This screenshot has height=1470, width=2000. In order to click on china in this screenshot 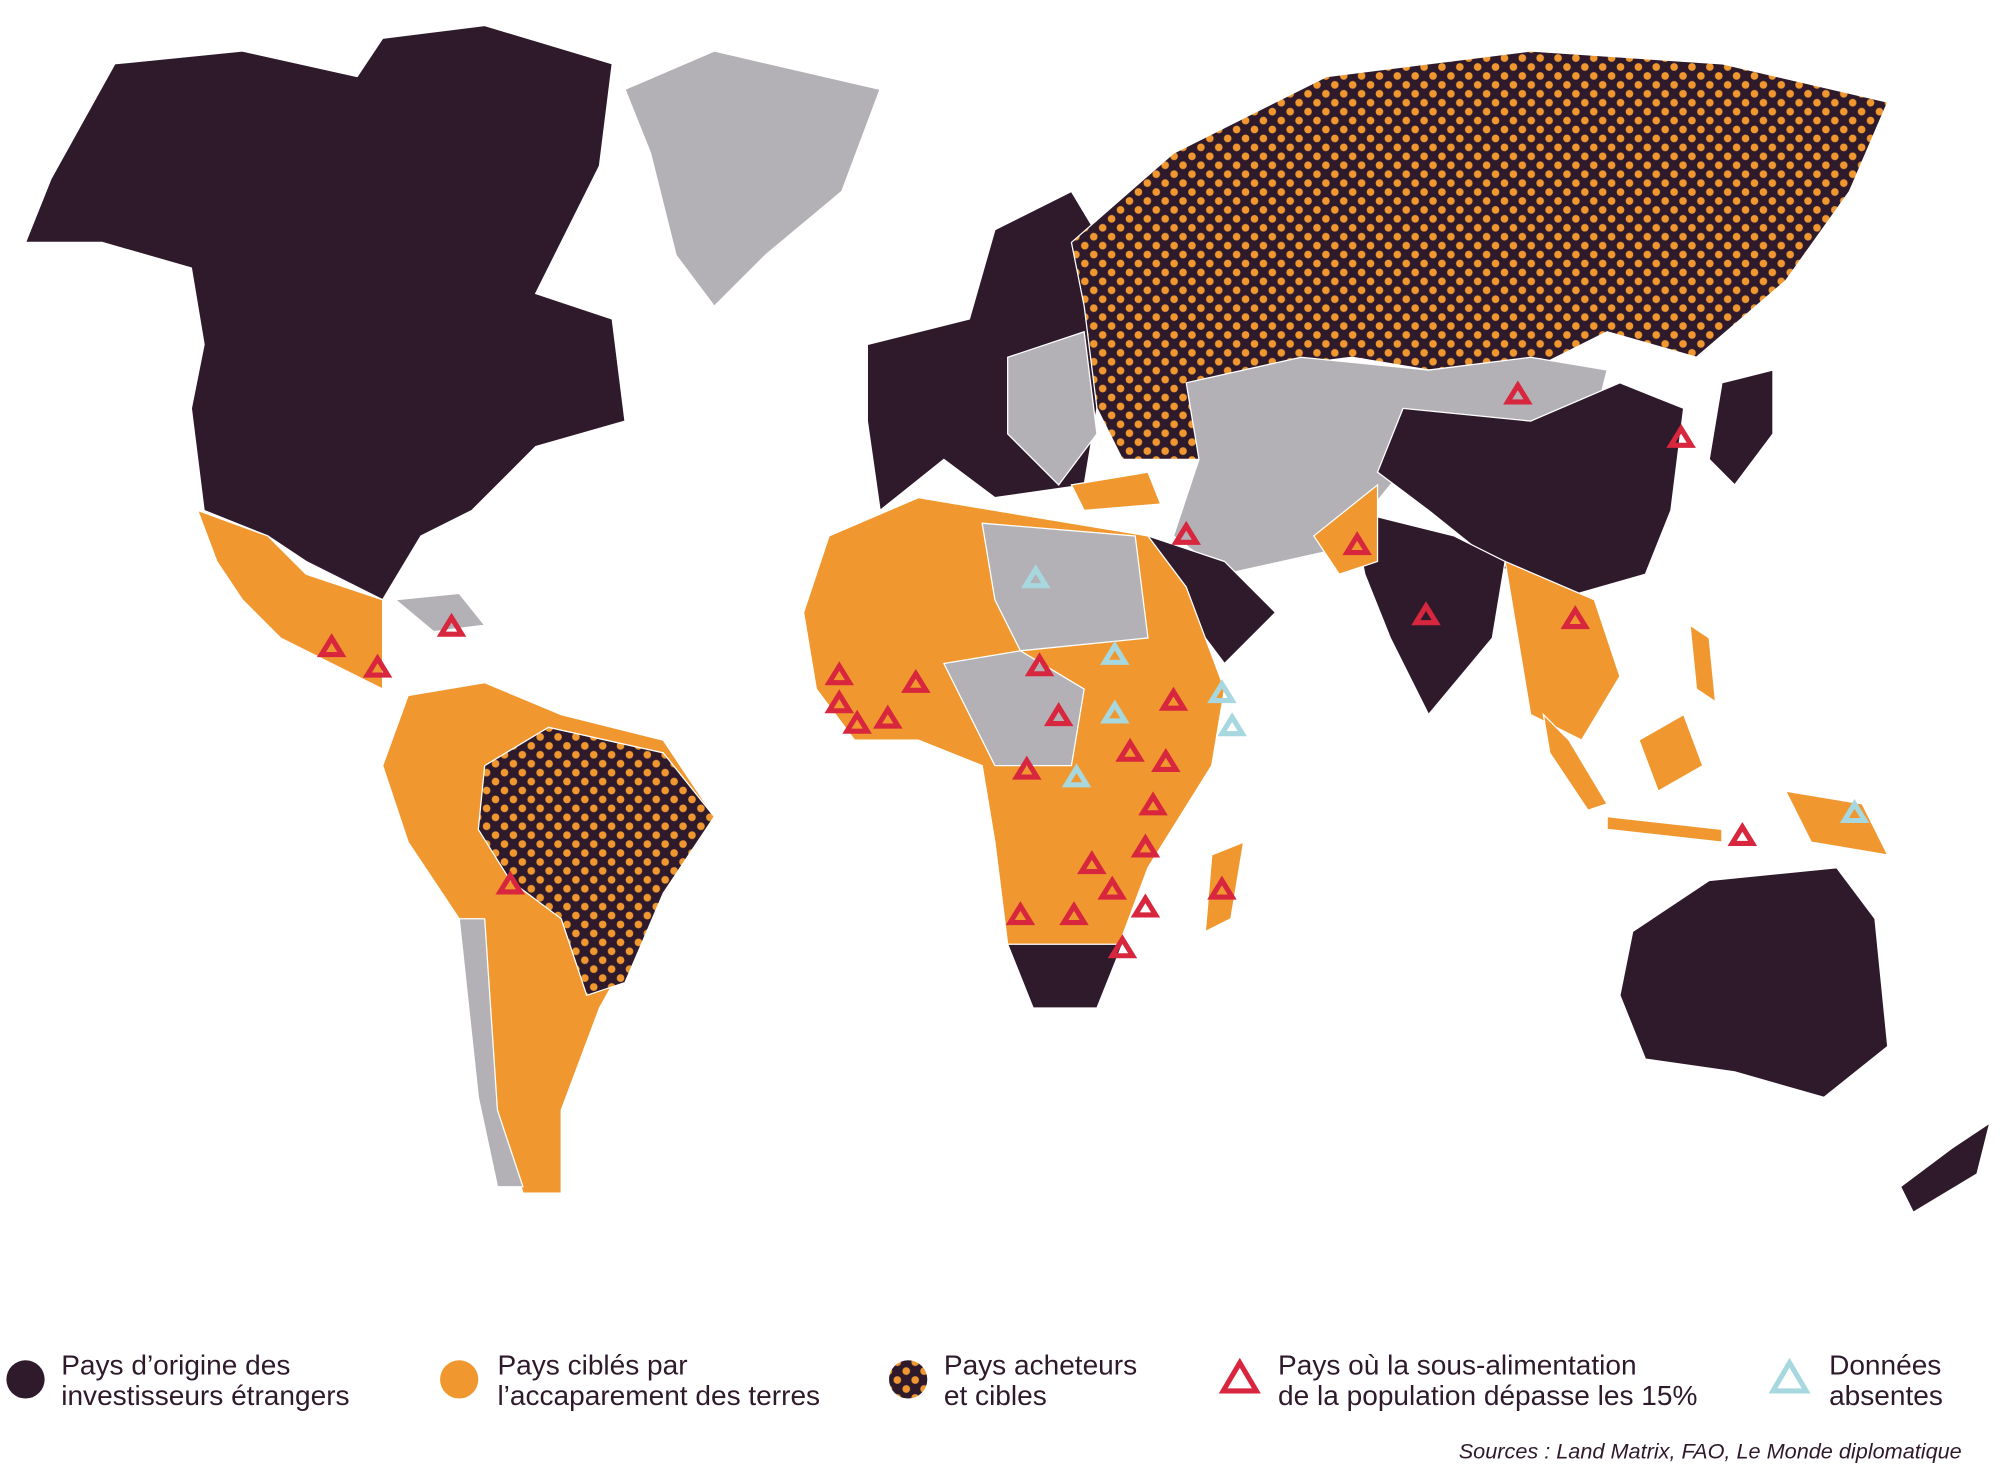, I will do `click(1530, 491)`.